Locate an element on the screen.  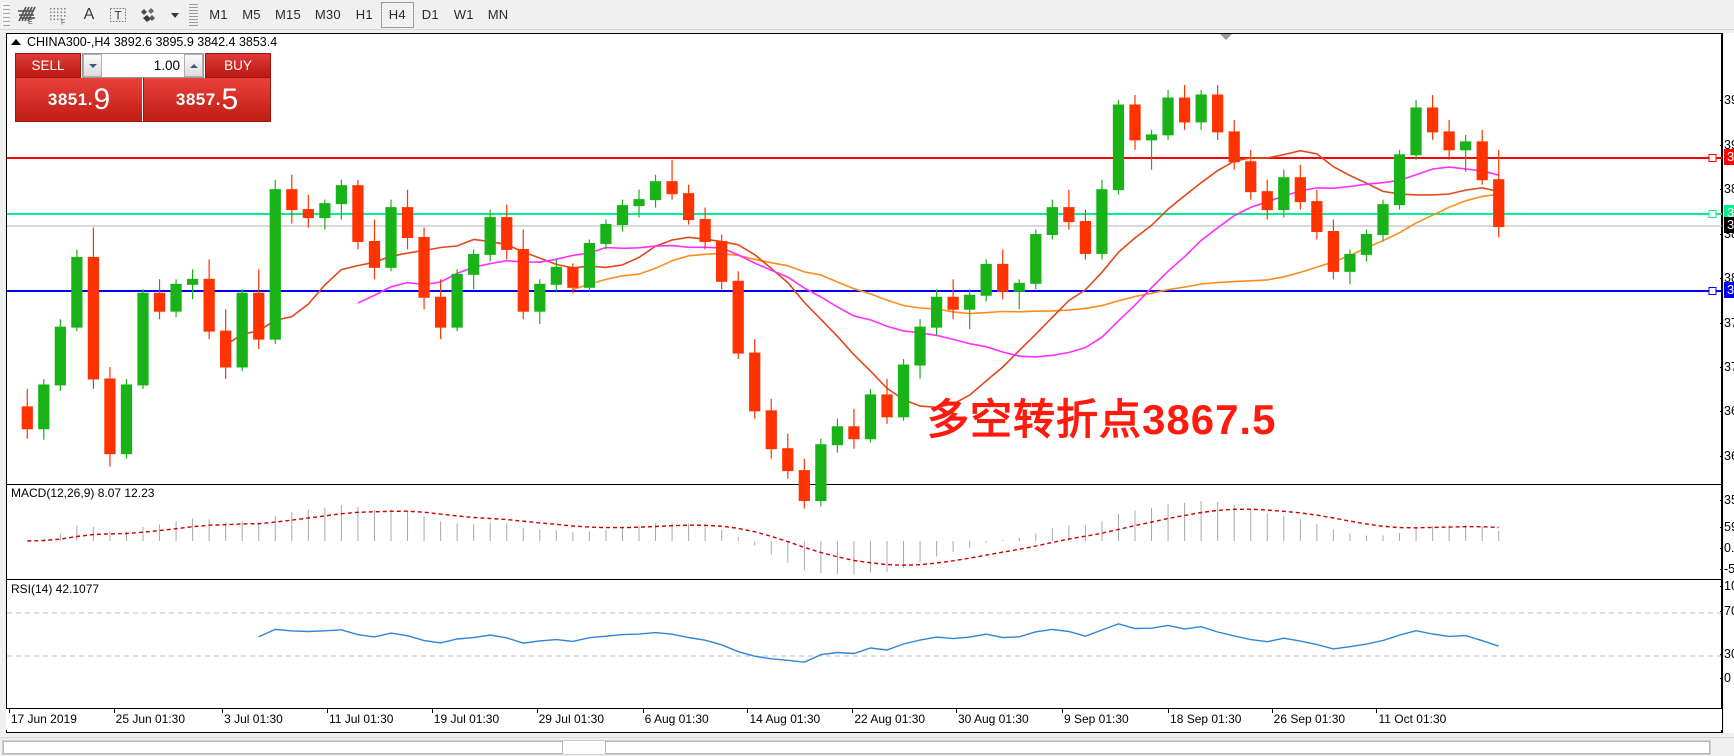
volume-increase-button is located at coordinates (193, 65).